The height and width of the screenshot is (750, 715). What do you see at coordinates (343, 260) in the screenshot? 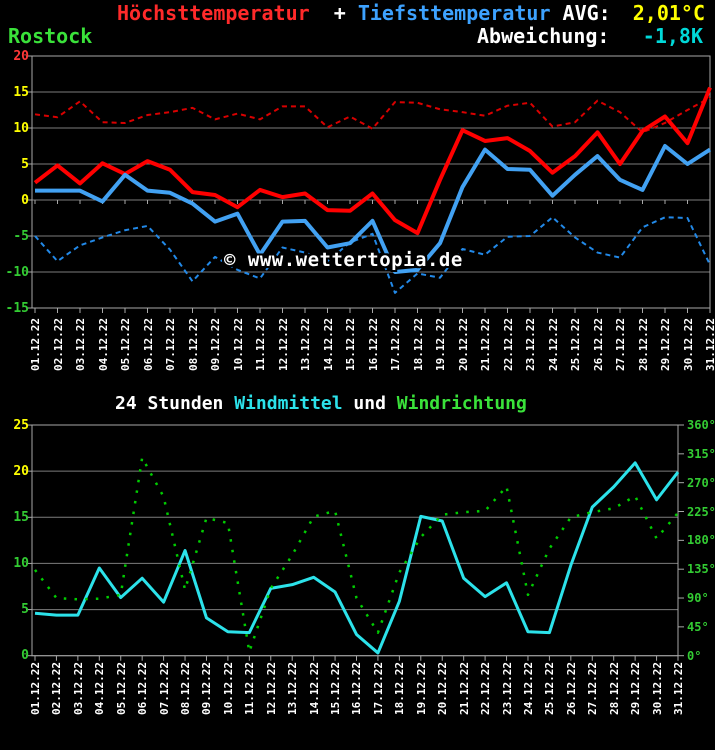
I see `watermark: © www.wettertopia.de` at bounding box center [343, 260].